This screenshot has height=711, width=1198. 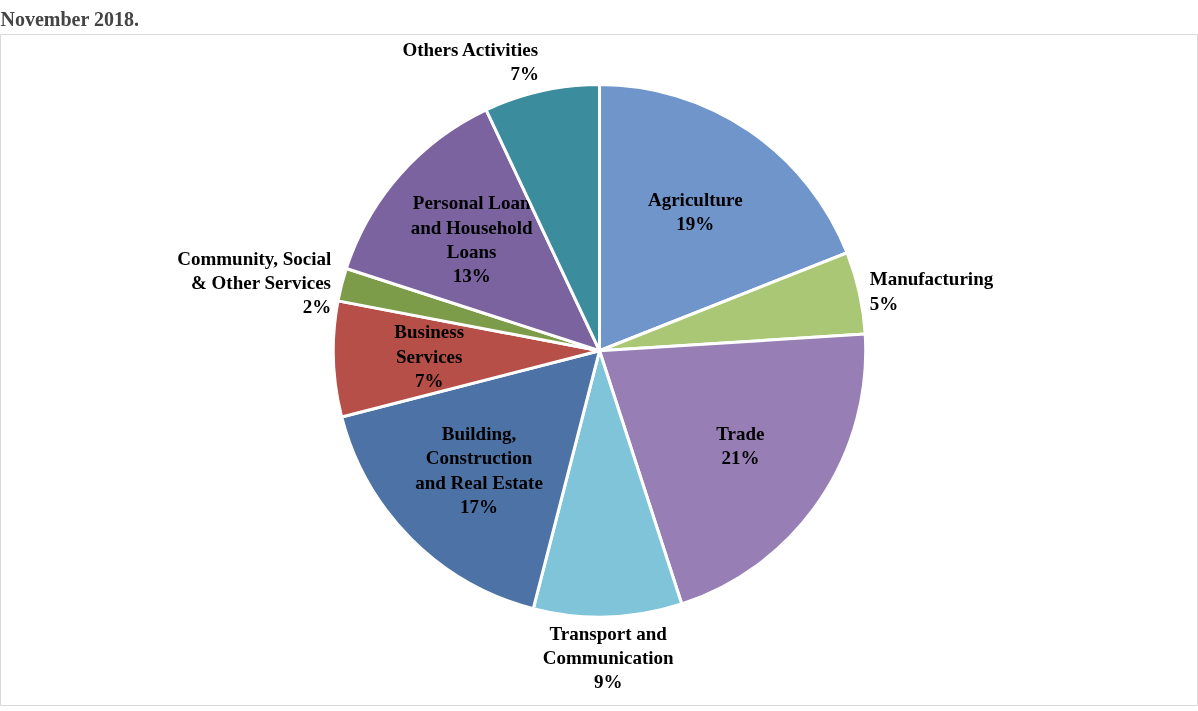 I want to click on slice-label: Business Services, so click(x=429, y=344).